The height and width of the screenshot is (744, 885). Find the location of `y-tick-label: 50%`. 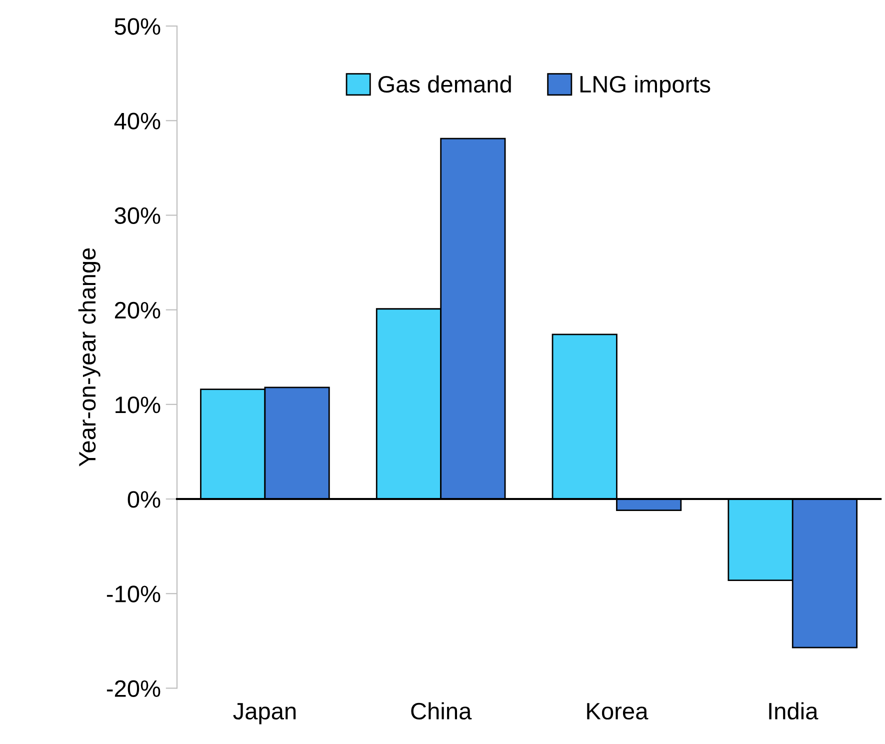

y-tick-label: 50% is located at coordinates (137, 26).